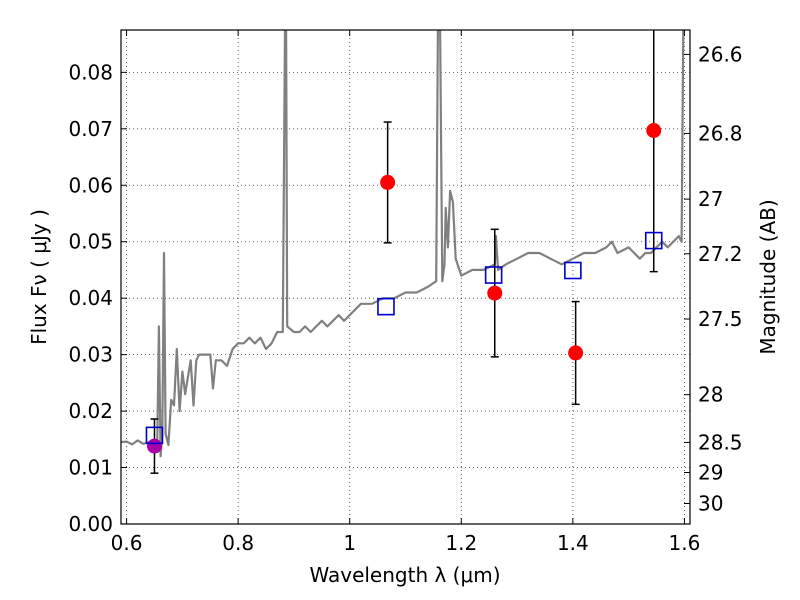 The width and height of the screenshot is (800, 600). I want to click on y-tick-label: 0.01, so click(90, 468).